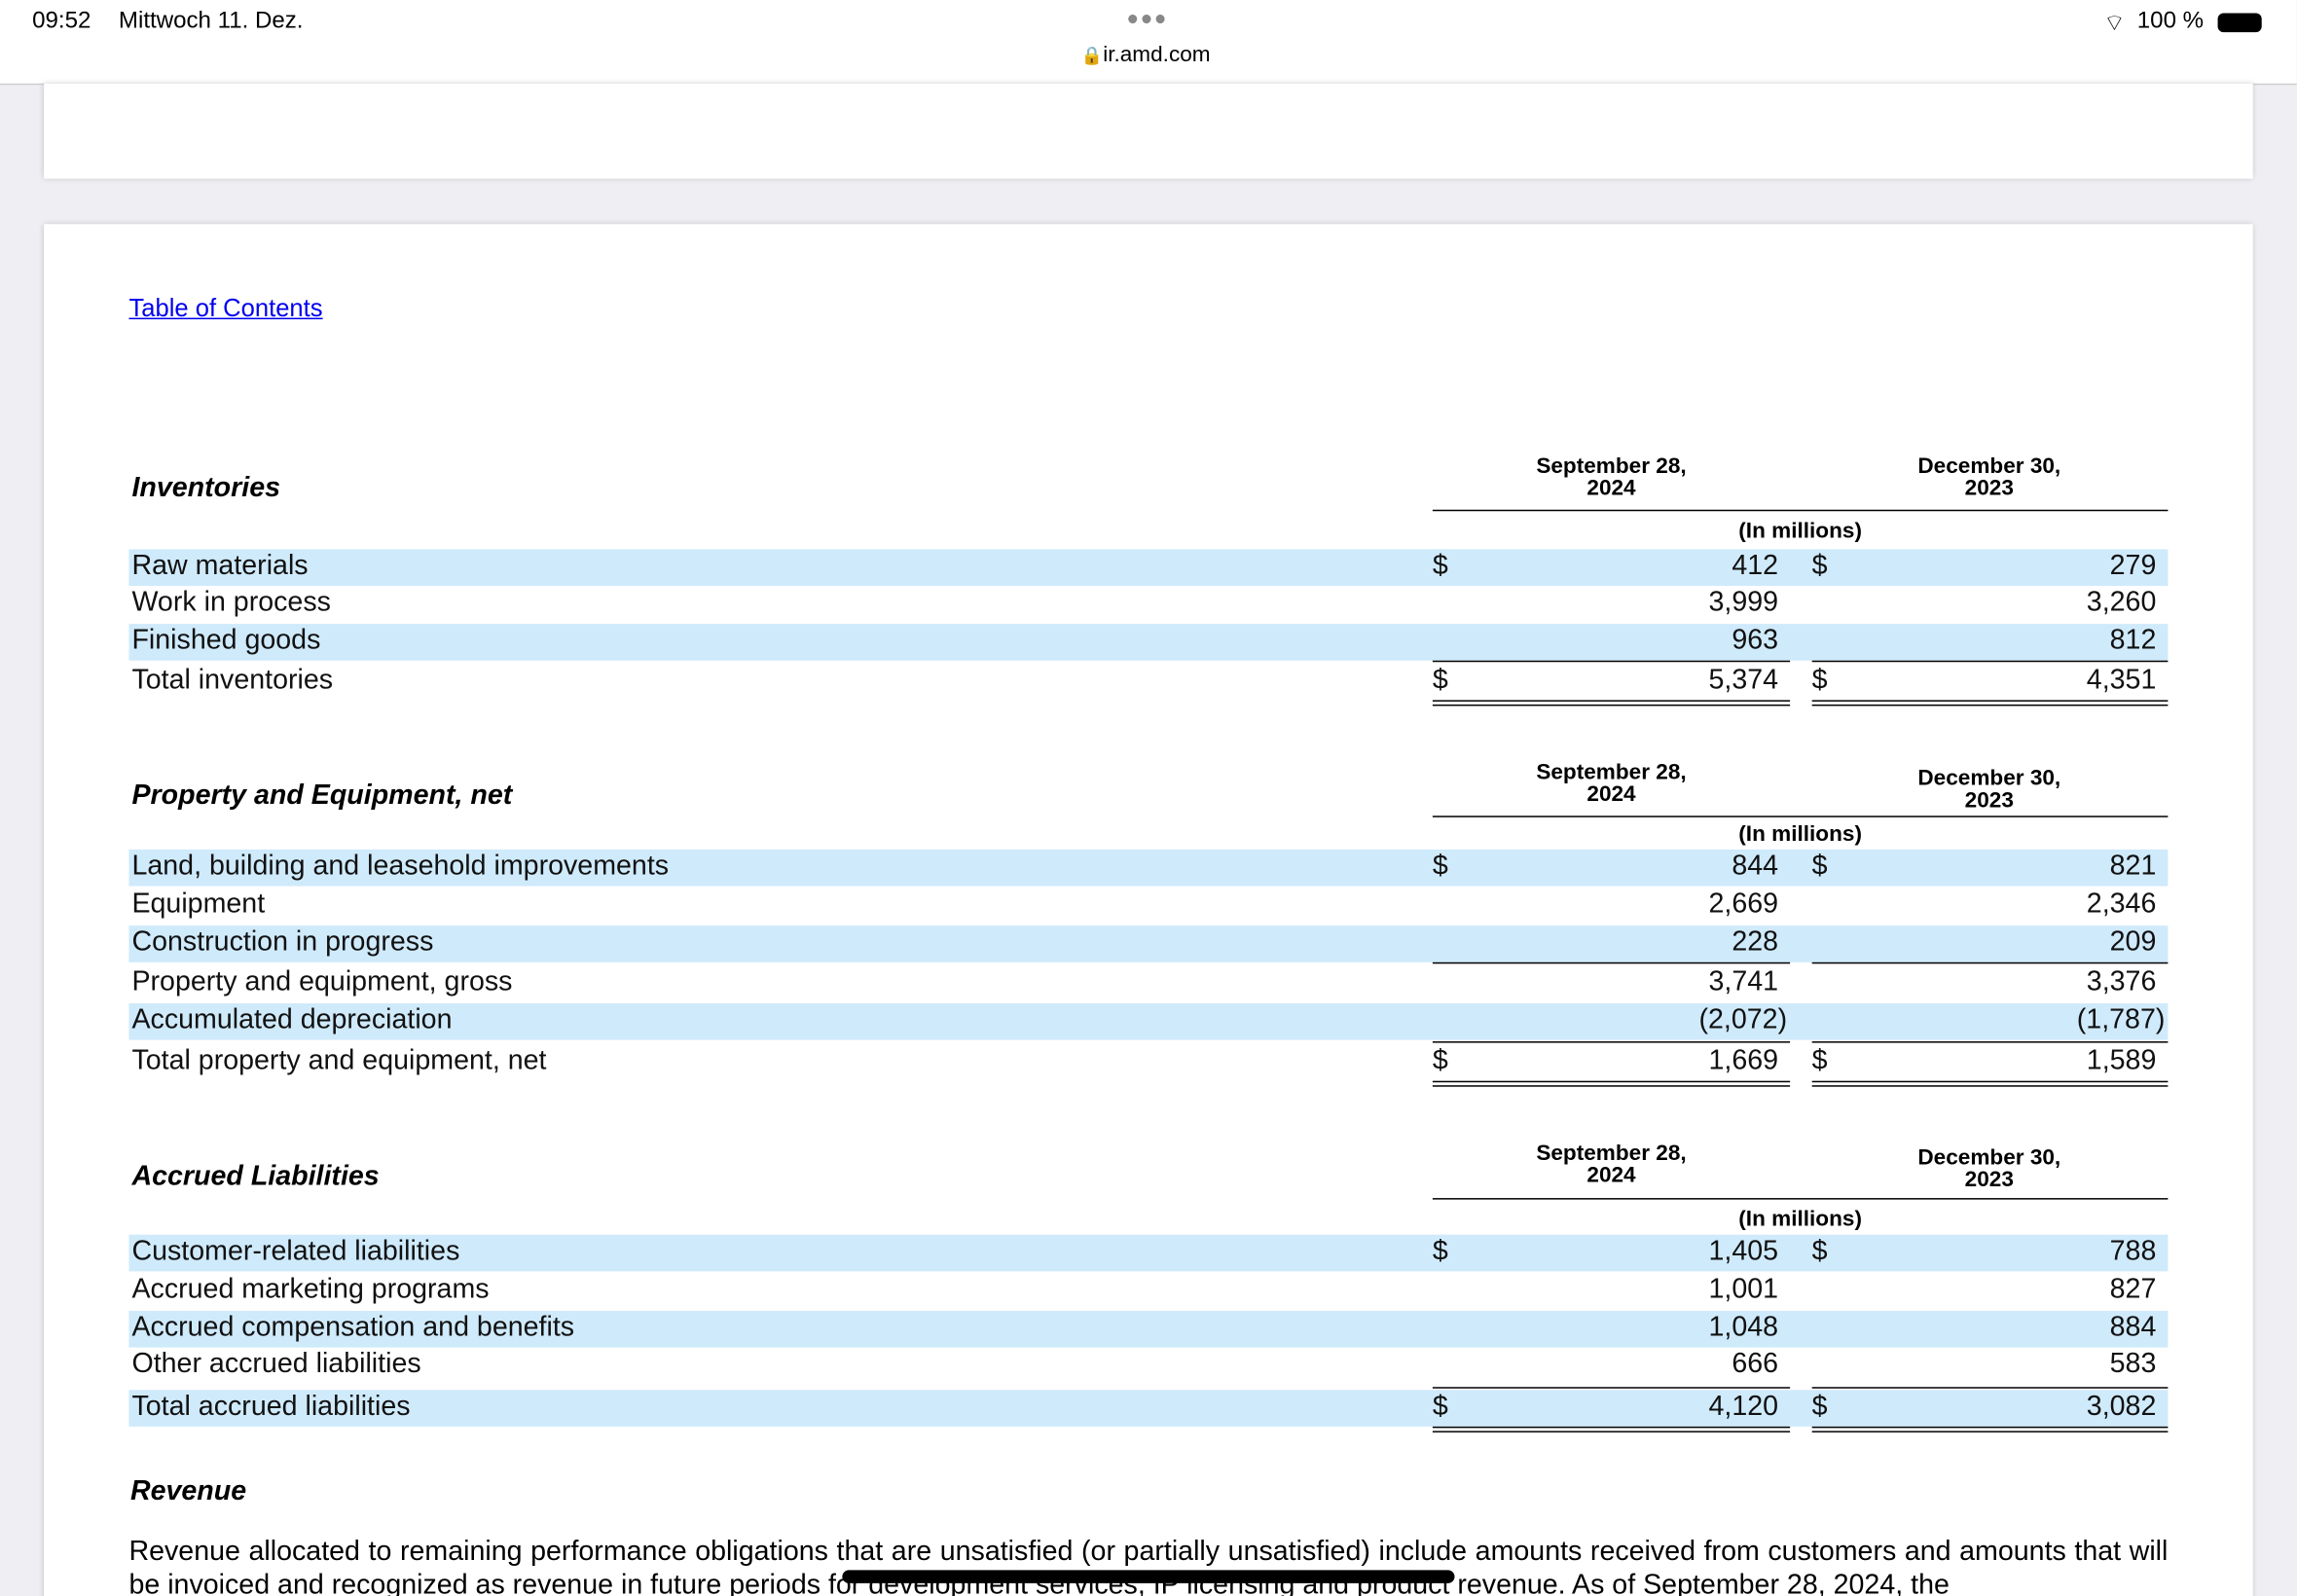  What do you see at coordinates (1743, 1290) in the screenshot?
I see `value-2024: 1,001` at bounding box center [1743, 1290].